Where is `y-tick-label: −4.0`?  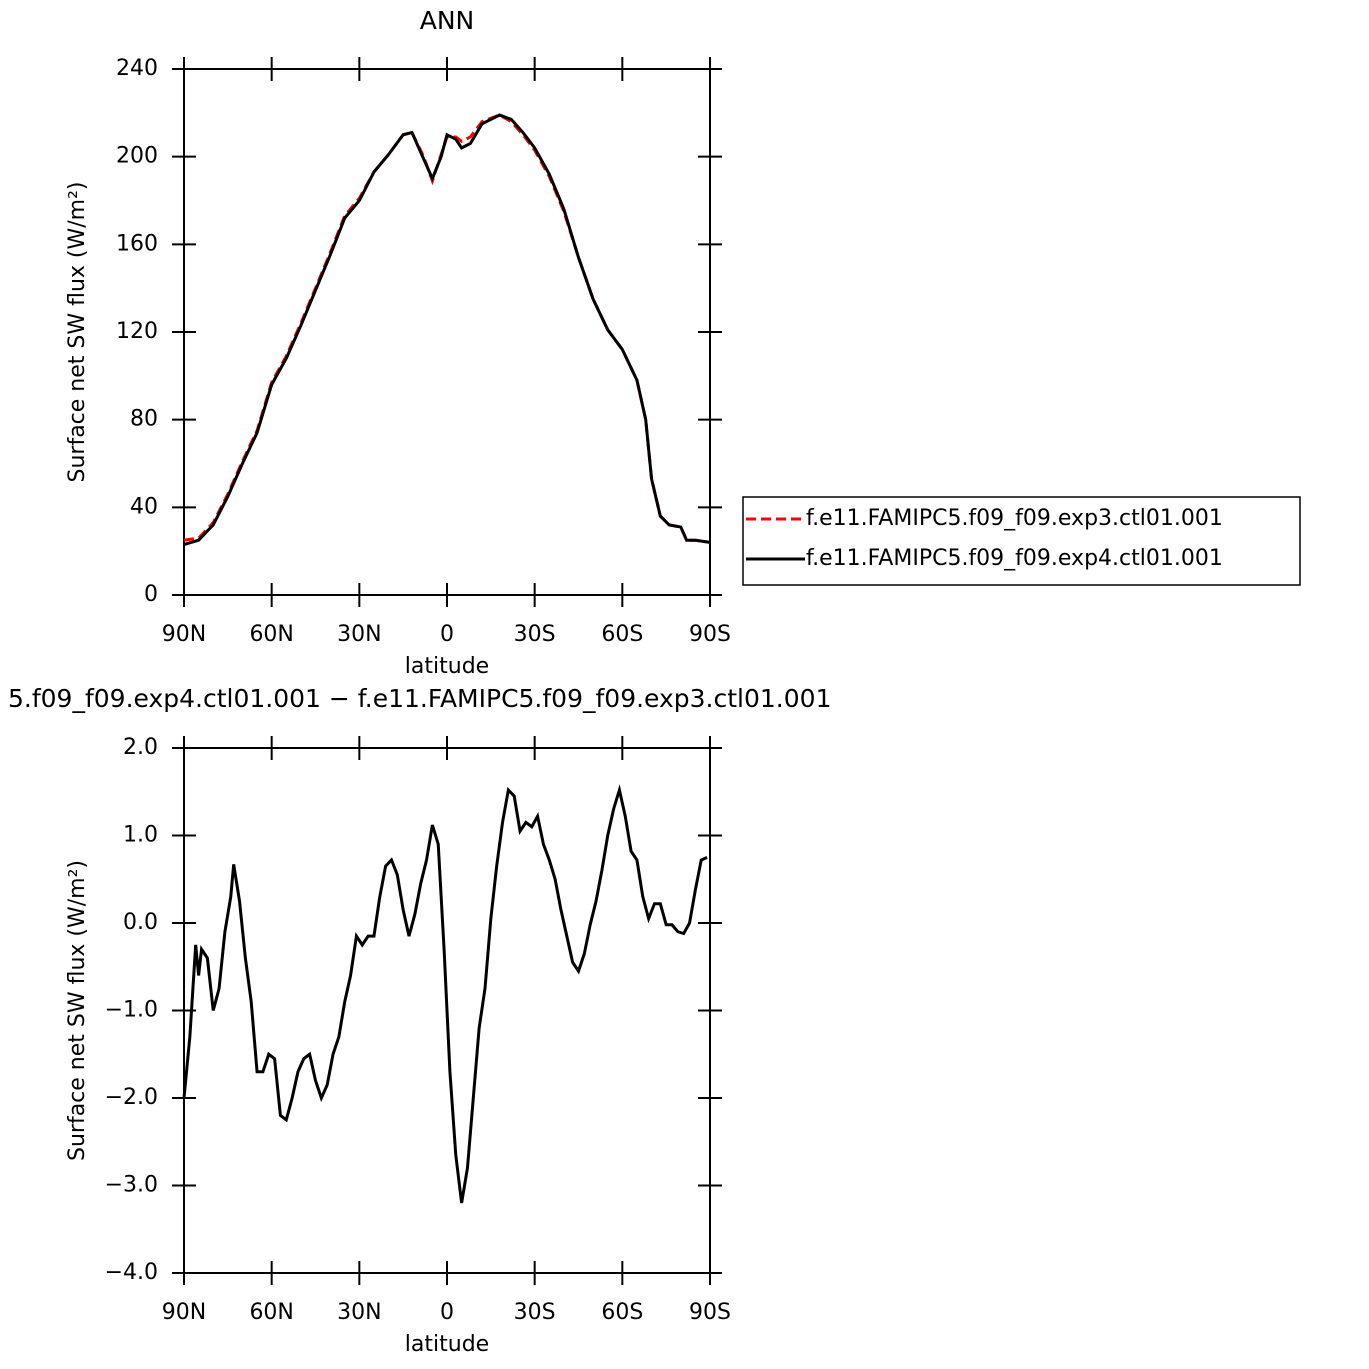
y-tick-label: −4.0 is located at coordinates (131, 1272).